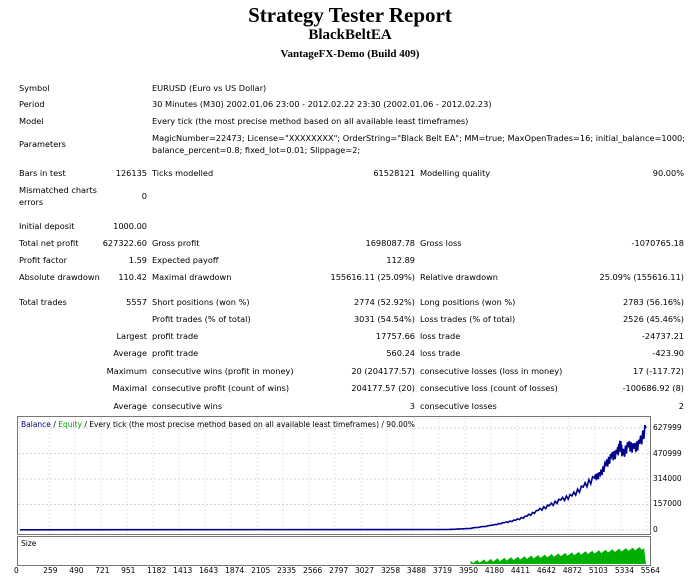  What do you see at coordinates (668, 353) in the screenshot?
I see `average-loss-value: -423.90` at bounding box center [668, 353].